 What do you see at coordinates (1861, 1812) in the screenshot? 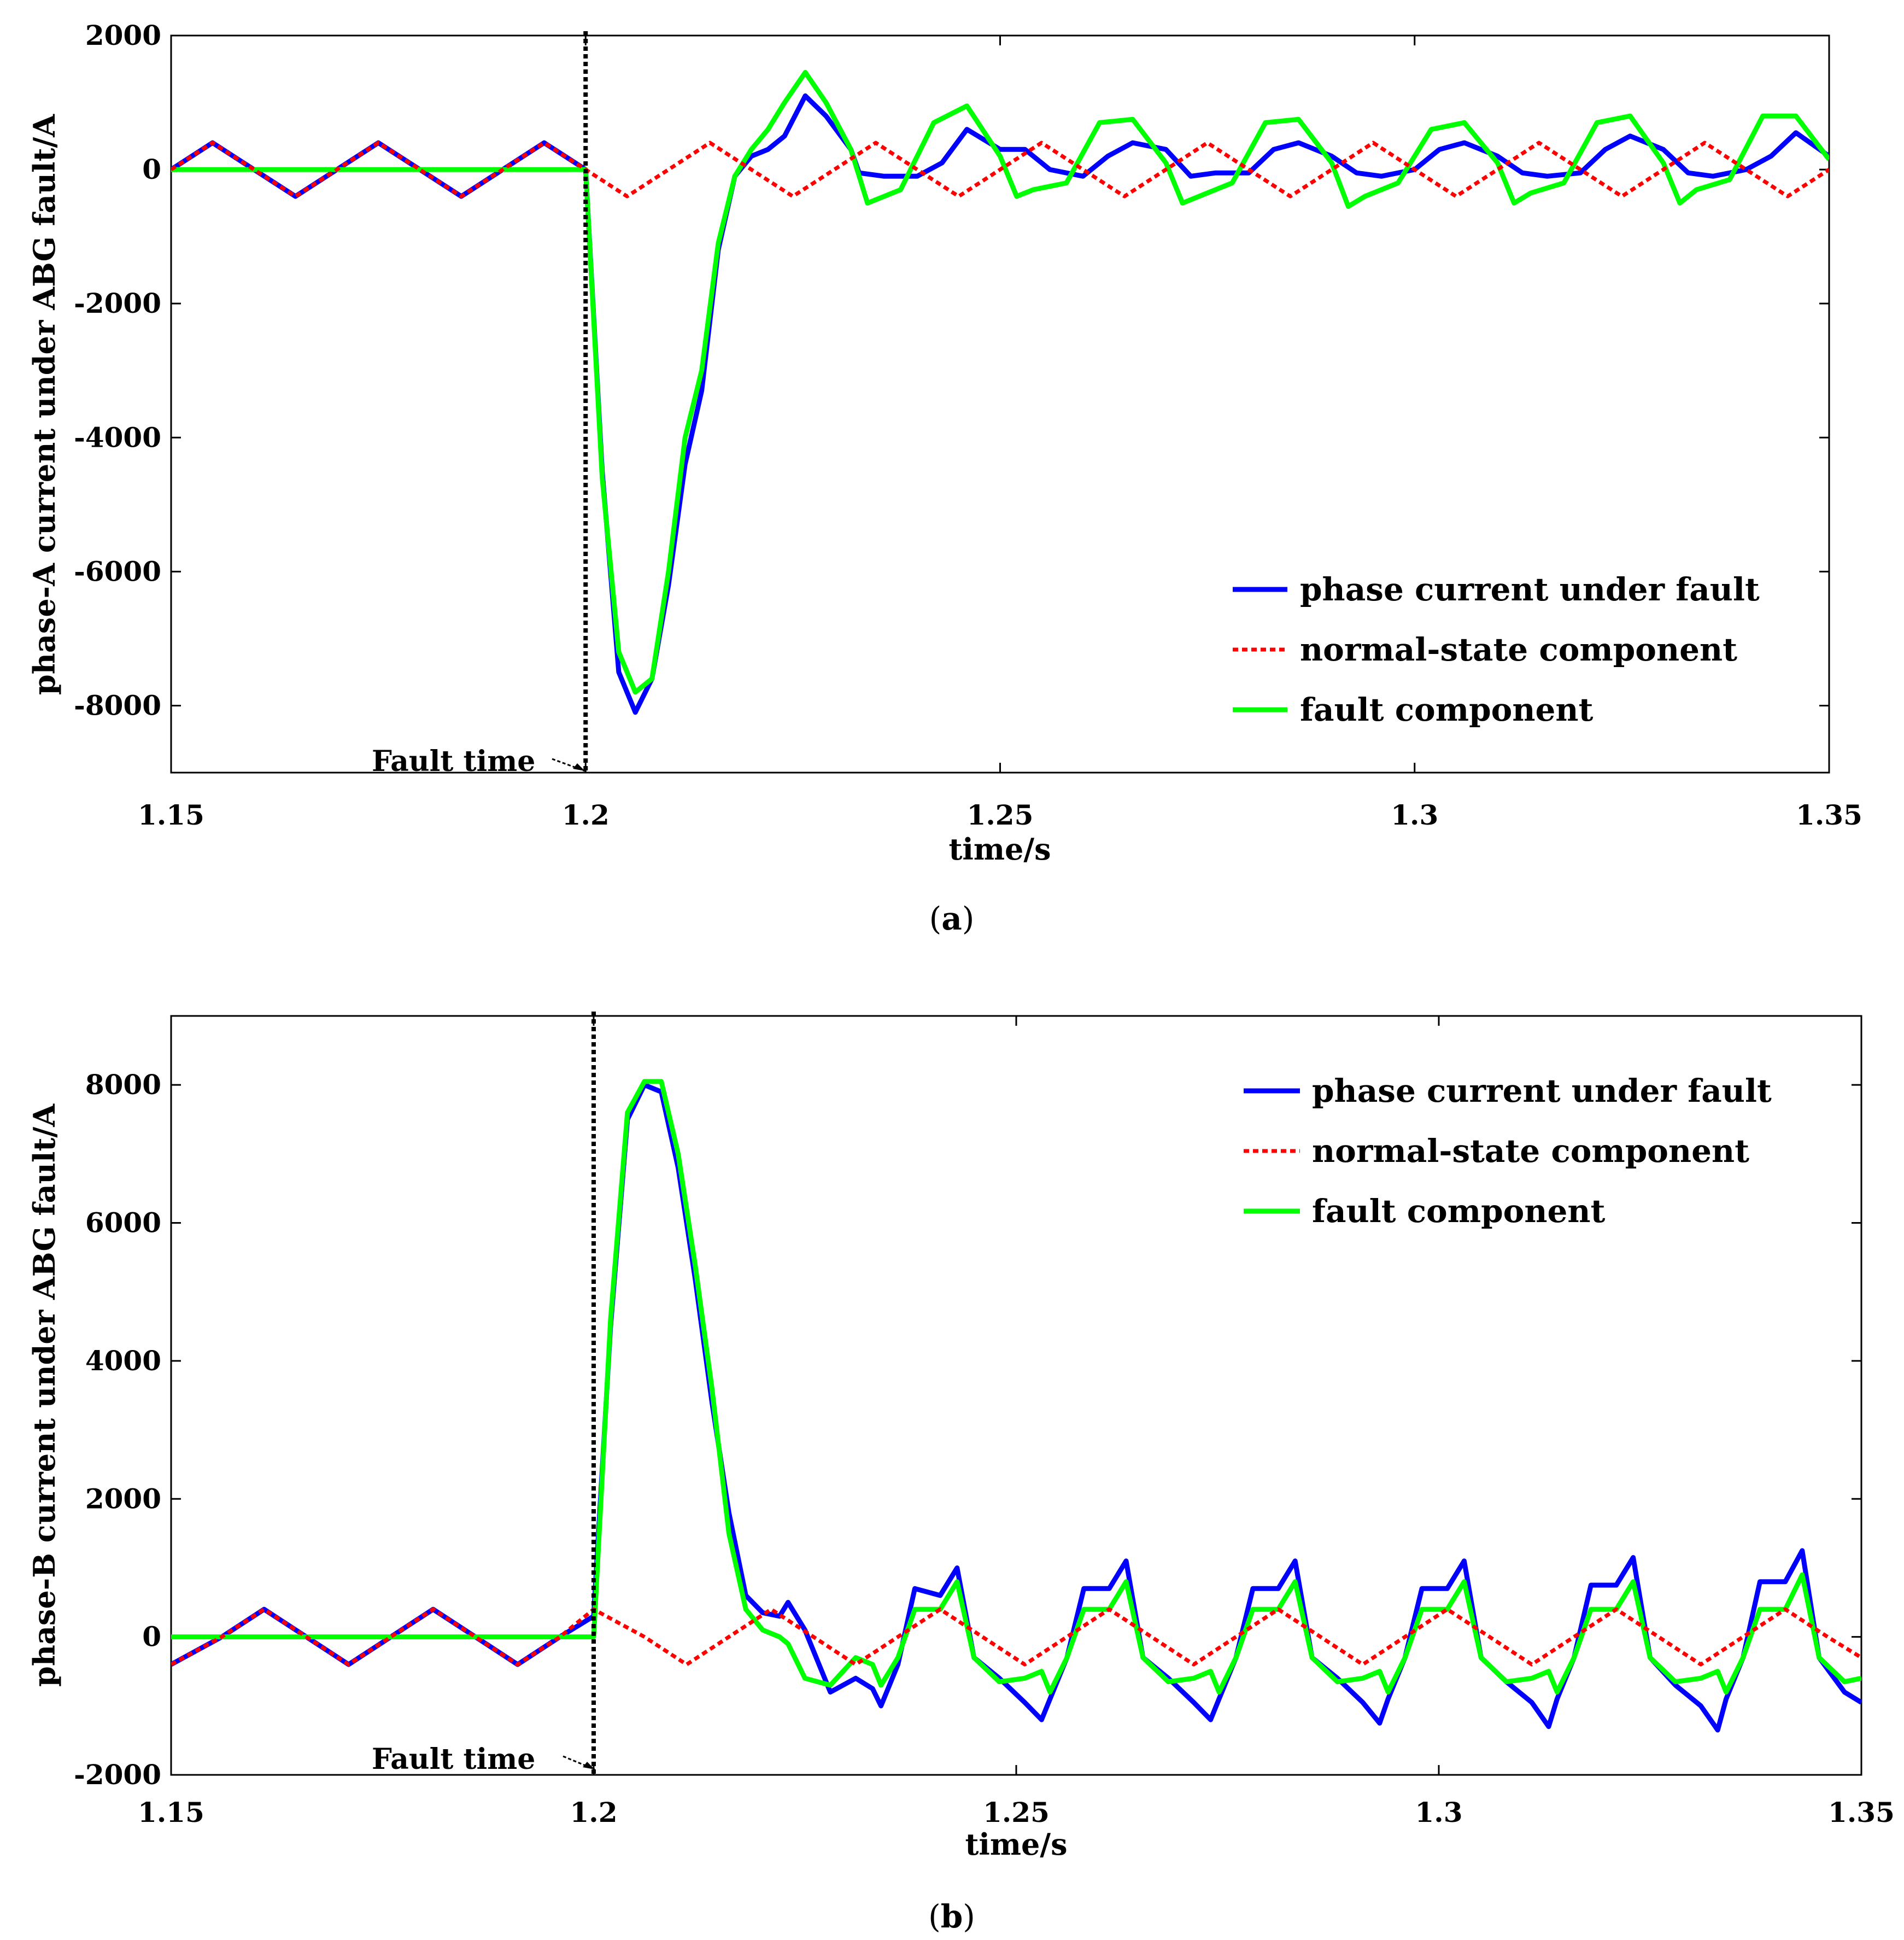
I see `x-tick-label-b-4: 1.35` at bounding box center [1861, 1812].